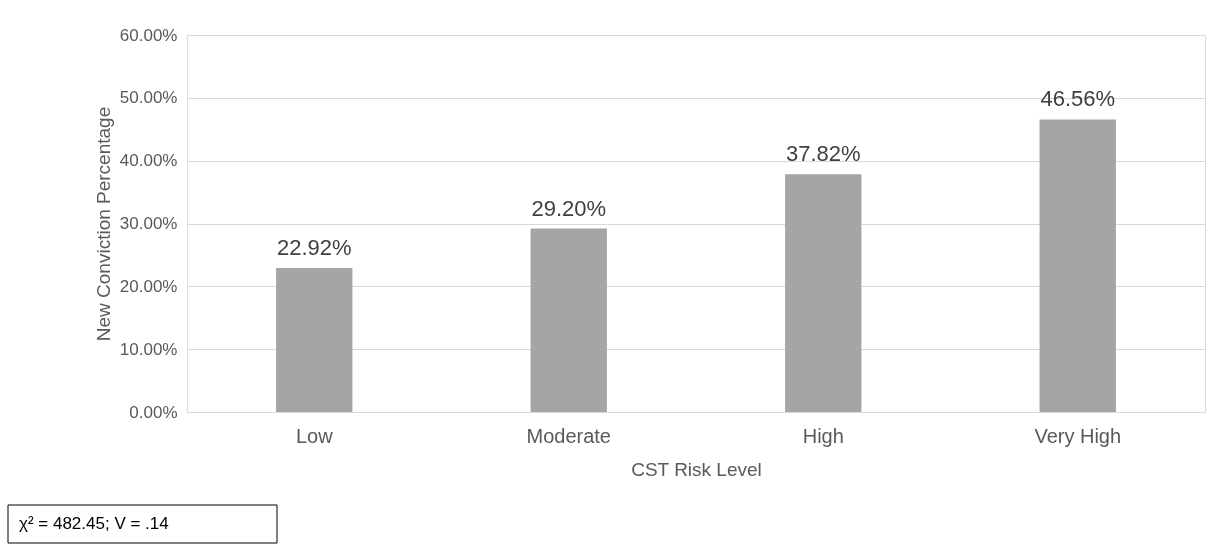 The image size is (1232, 550). What do you see at coordinates (823, 154) in the screenshot?
I see `data-label: 37.82%` at bounding box center [823, 154].